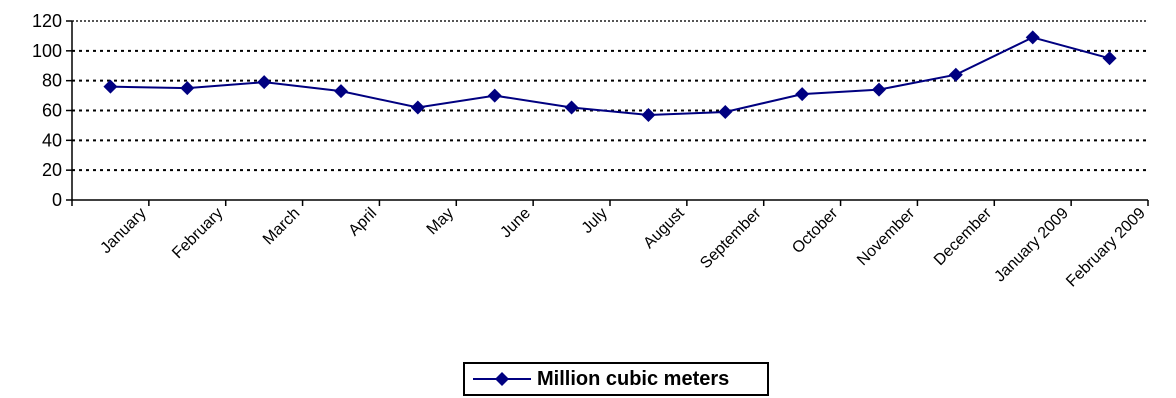  I want to click on x-tick-label: May, so click(440, 221).